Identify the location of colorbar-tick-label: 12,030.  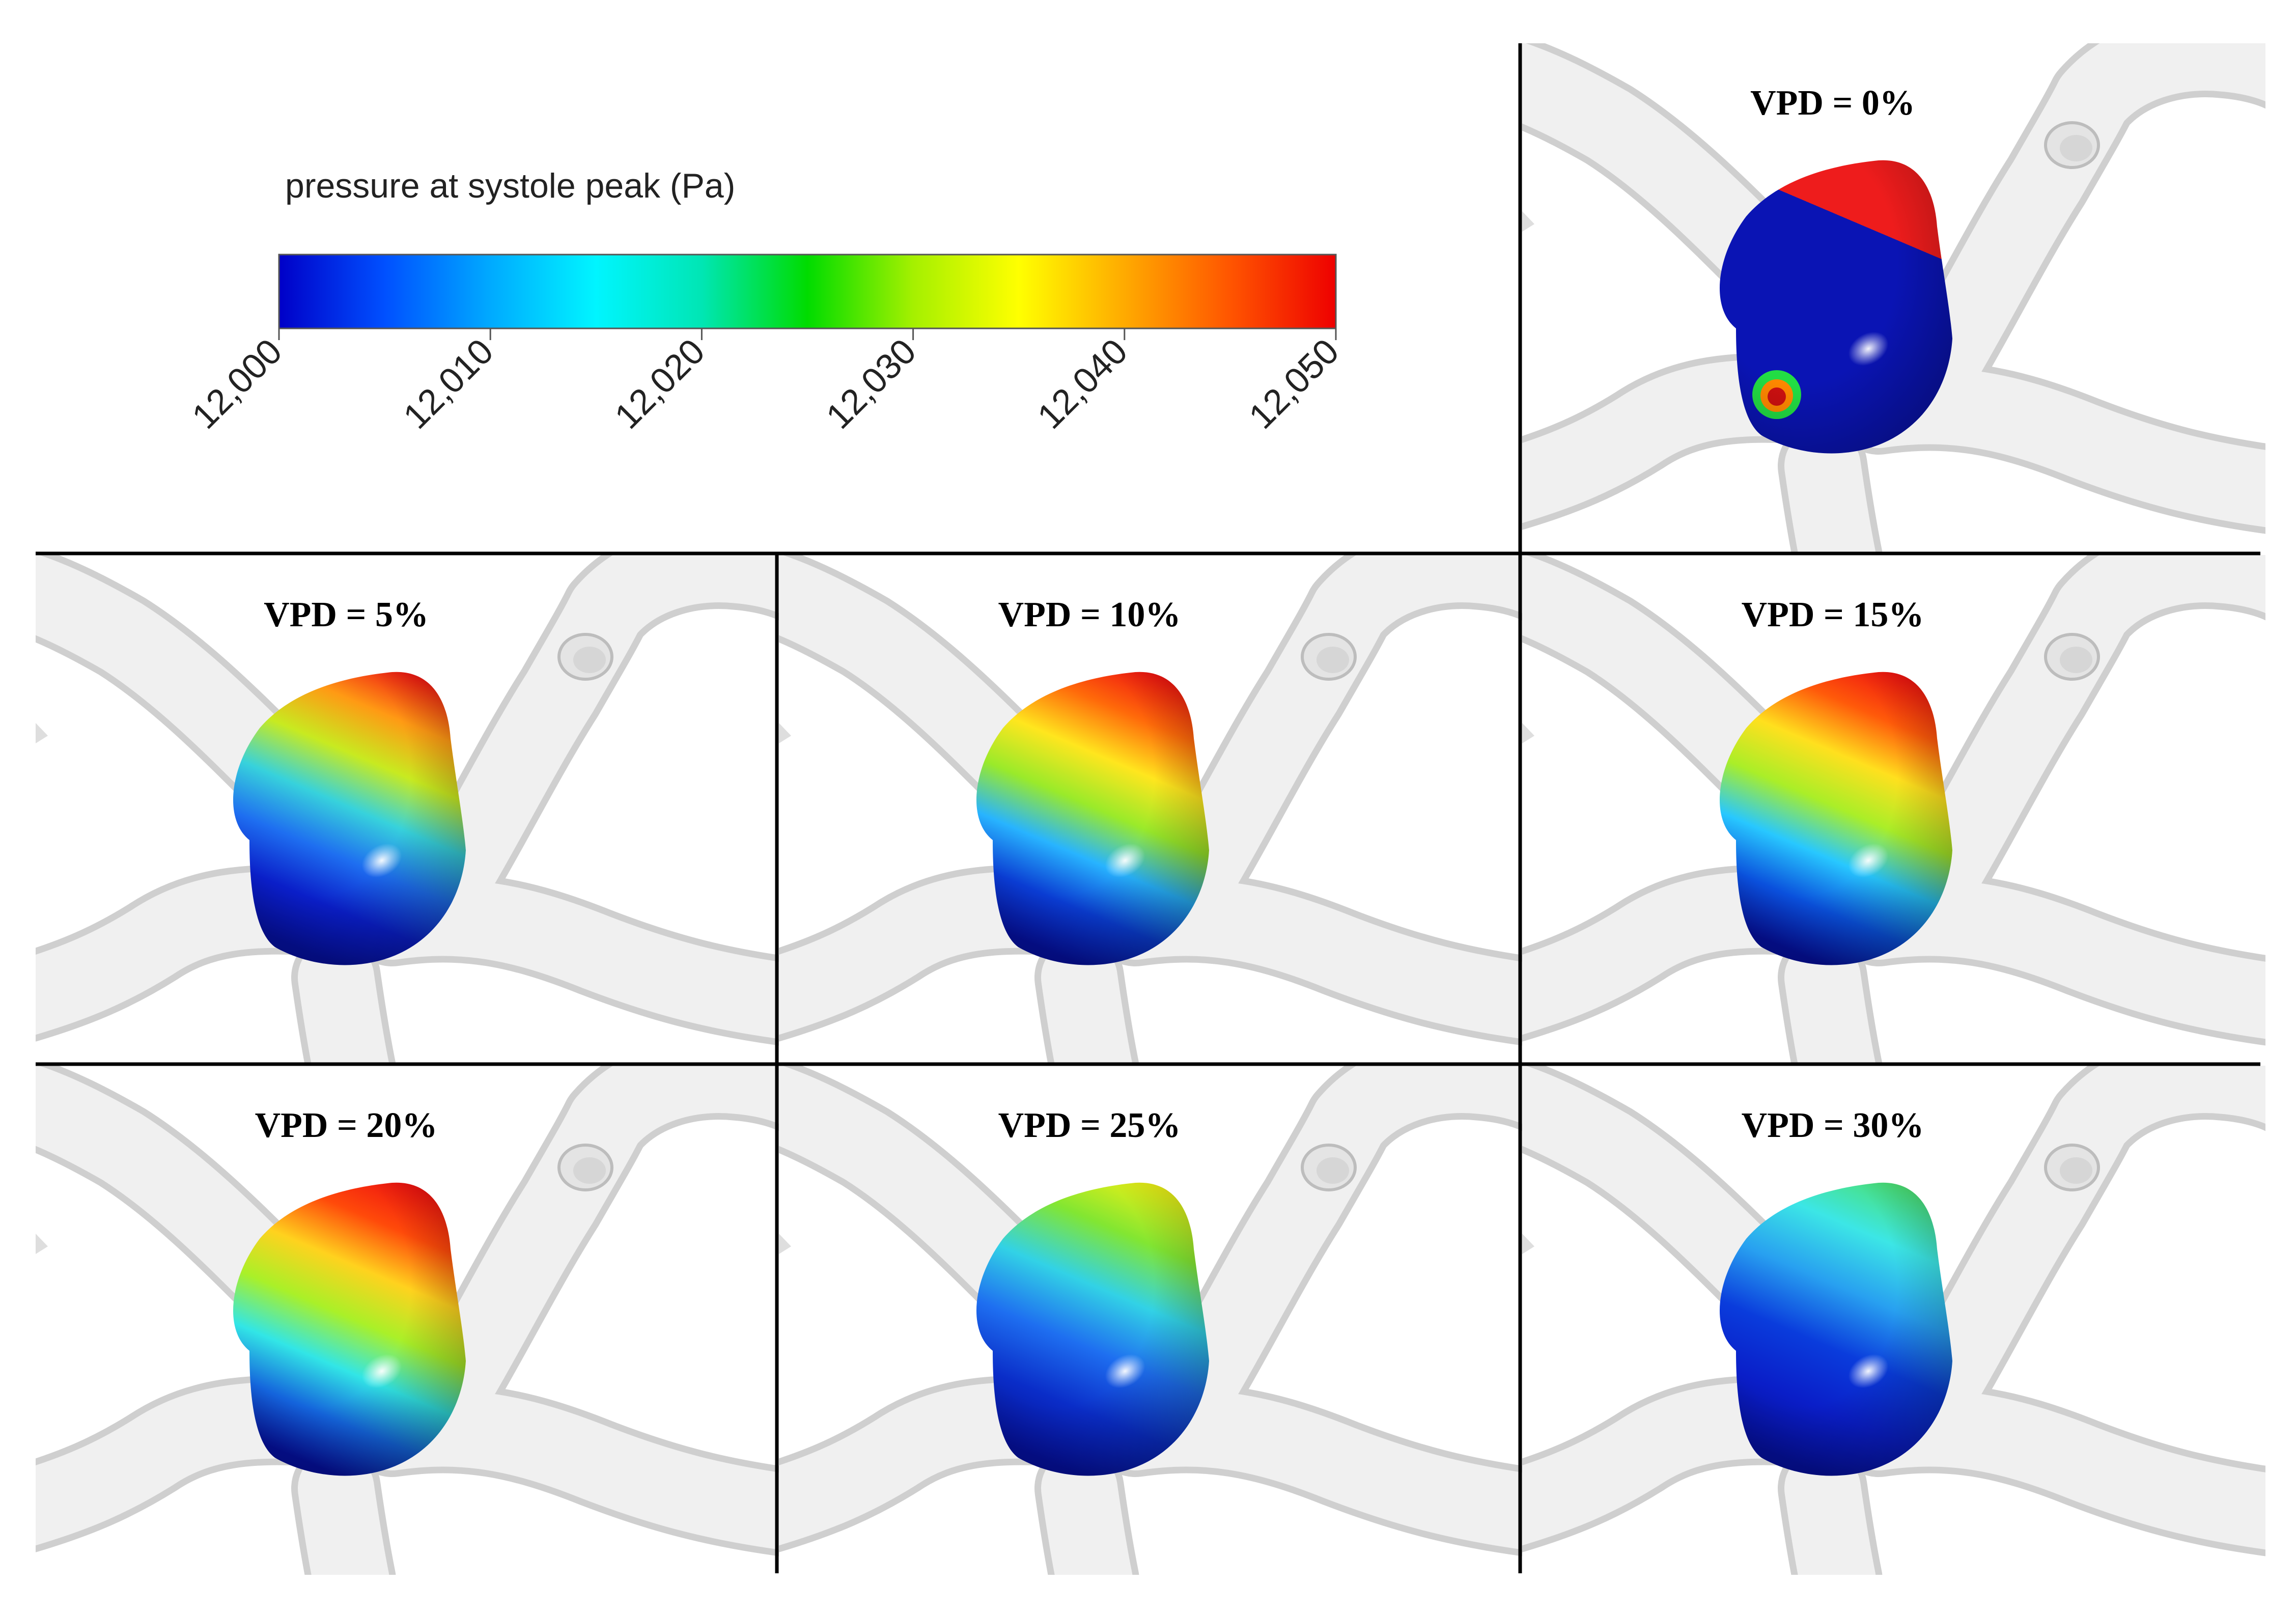
(871, 384).